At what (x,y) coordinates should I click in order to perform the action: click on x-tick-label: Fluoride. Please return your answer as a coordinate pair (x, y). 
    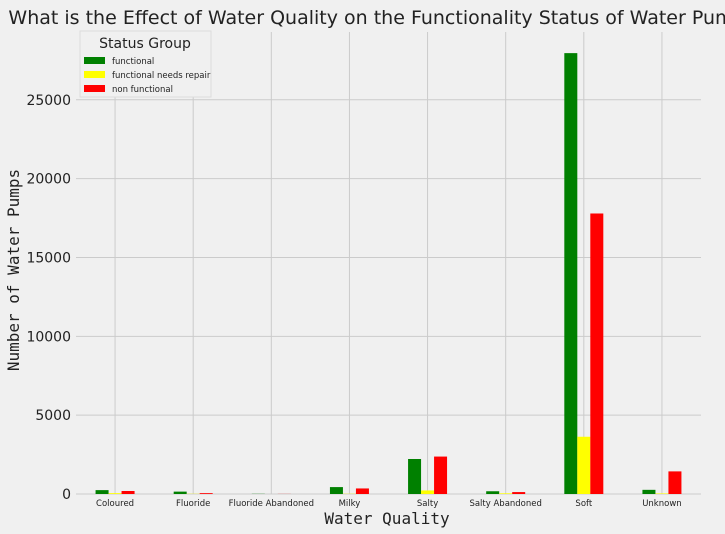
    Looking at the image, I should click on (193, 504).